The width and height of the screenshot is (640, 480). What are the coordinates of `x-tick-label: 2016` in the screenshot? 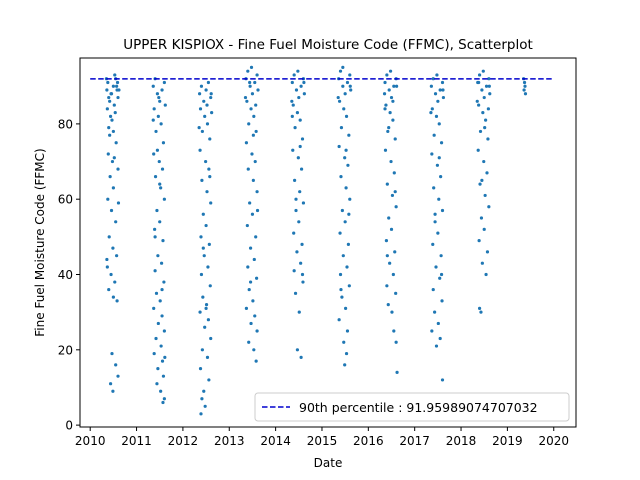 It's located at (368, 441).